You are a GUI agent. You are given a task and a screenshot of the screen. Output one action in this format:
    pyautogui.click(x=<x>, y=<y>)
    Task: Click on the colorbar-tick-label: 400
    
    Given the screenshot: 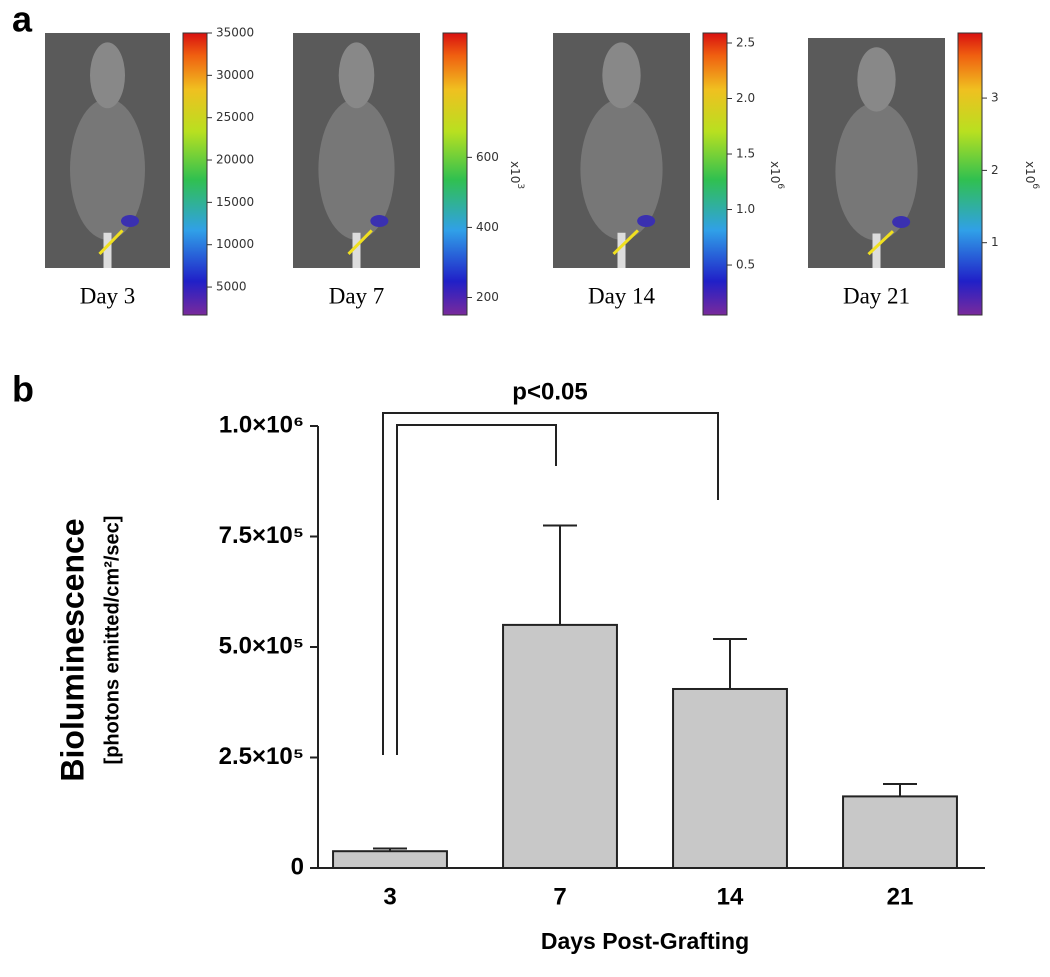 What is the action you would take?
    pyautogui.click(x=487, y=227)
    